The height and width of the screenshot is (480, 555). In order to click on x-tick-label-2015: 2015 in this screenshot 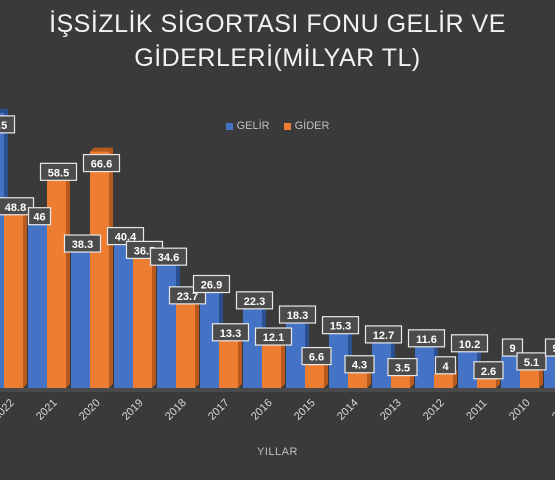, I will do `click(305, 410)`.